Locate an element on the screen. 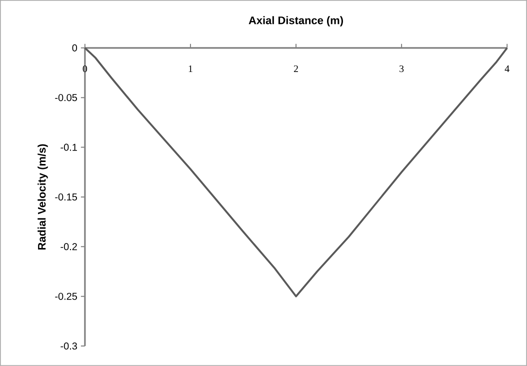 The height and width of the screenshot is (366, 527). y-tick-label: -0.15 is located at coordinates (66, 197).